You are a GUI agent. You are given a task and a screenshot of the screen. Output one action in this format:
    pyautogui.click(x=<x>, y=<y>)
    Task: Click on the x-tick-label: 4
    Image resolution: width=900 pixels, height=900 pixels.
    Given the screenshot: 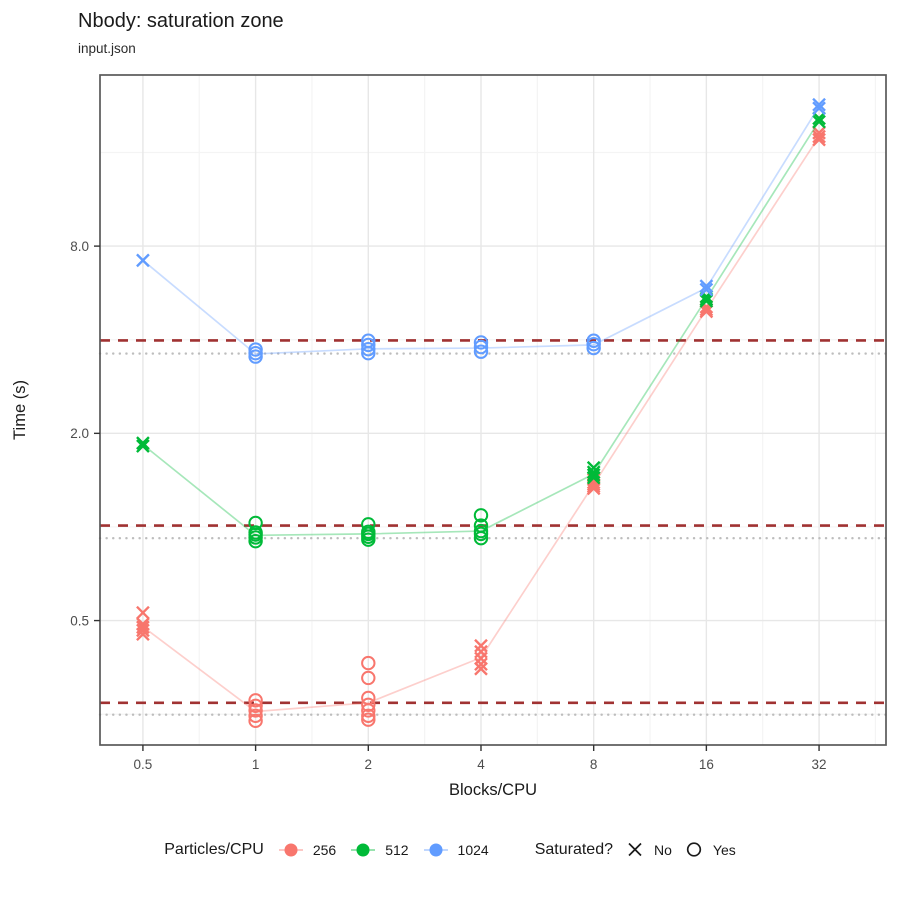 What is the action you would take?
    pyautogui.click(x=481, y=764)
    